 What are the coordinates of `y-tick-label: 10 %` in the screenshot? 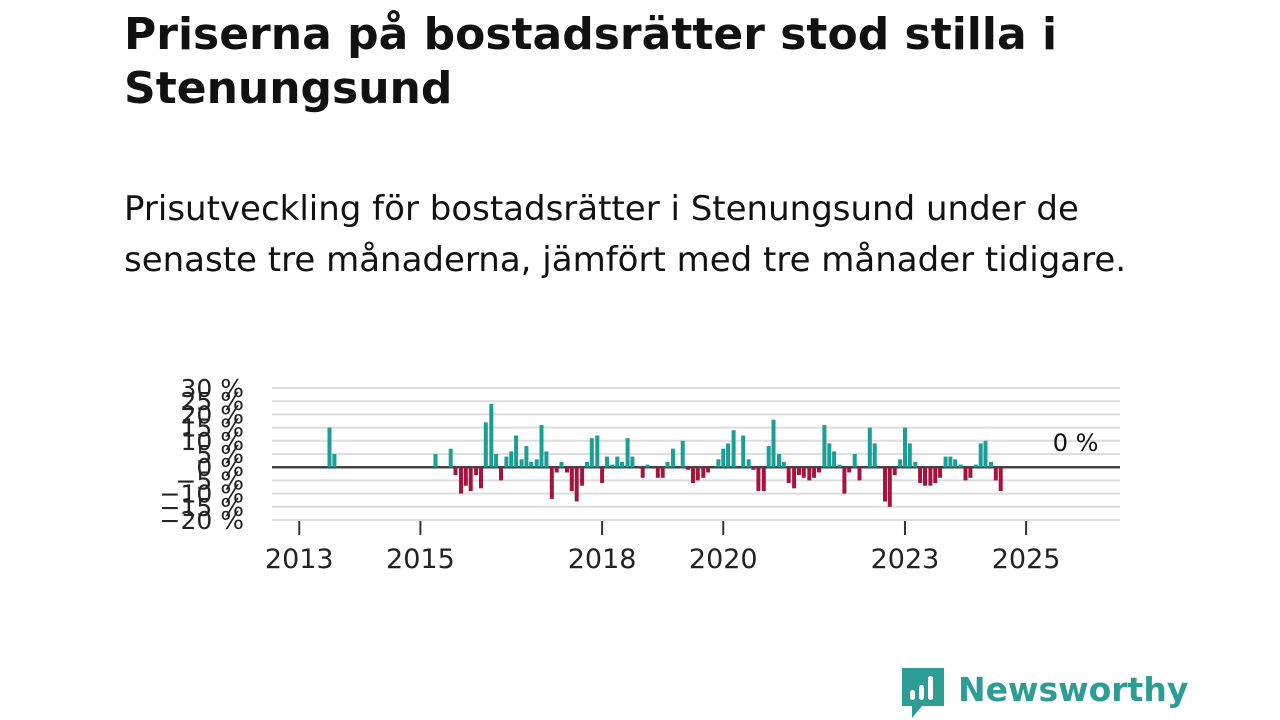 It's located at (212, 441).